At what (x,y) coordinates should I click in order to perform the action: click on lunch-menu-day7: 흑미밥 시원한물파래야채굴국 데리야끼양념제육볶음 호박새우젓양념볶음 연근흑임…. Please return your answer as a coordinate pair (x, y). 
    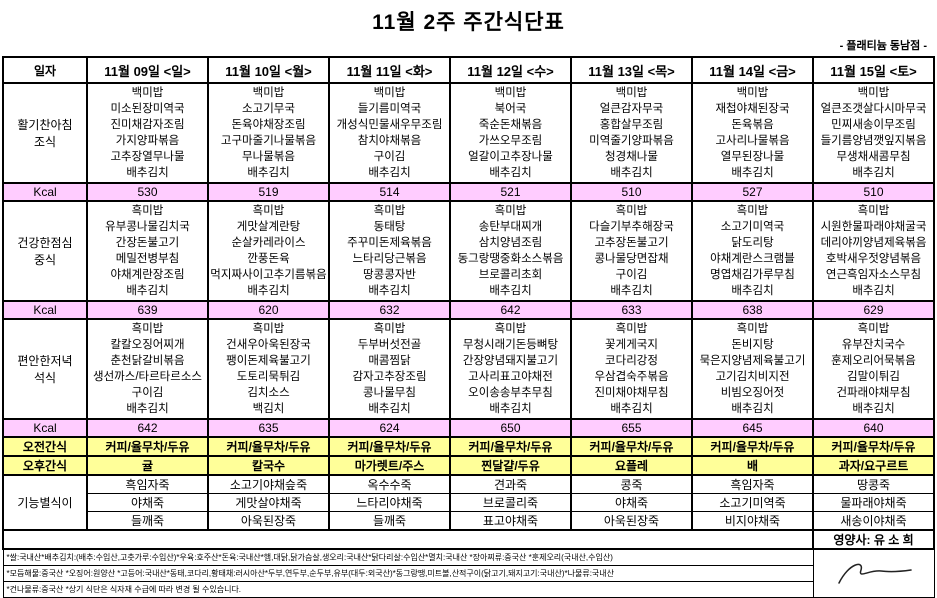
    Looking at the image, I should click on (873, 251).